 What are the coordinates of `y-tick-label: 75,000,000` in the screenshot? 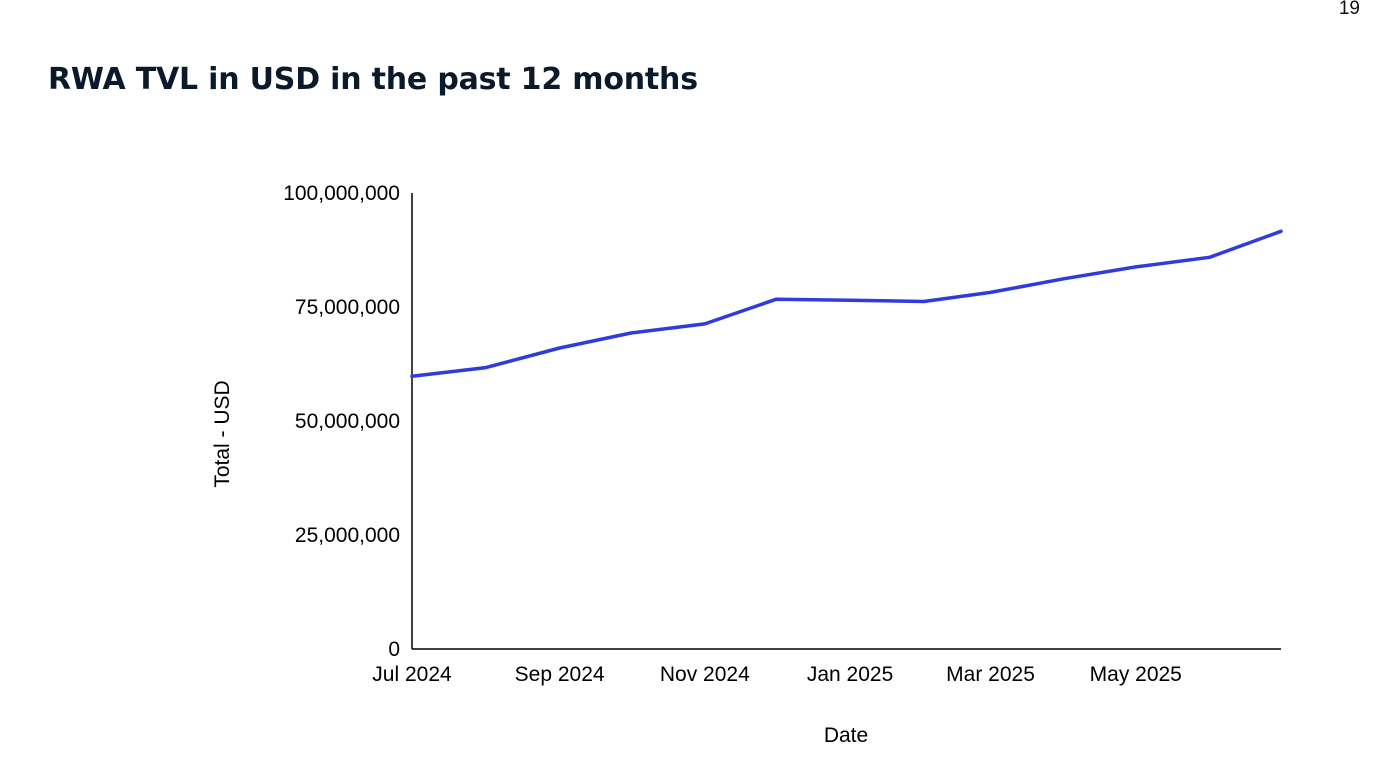 It's located at (347, 307).